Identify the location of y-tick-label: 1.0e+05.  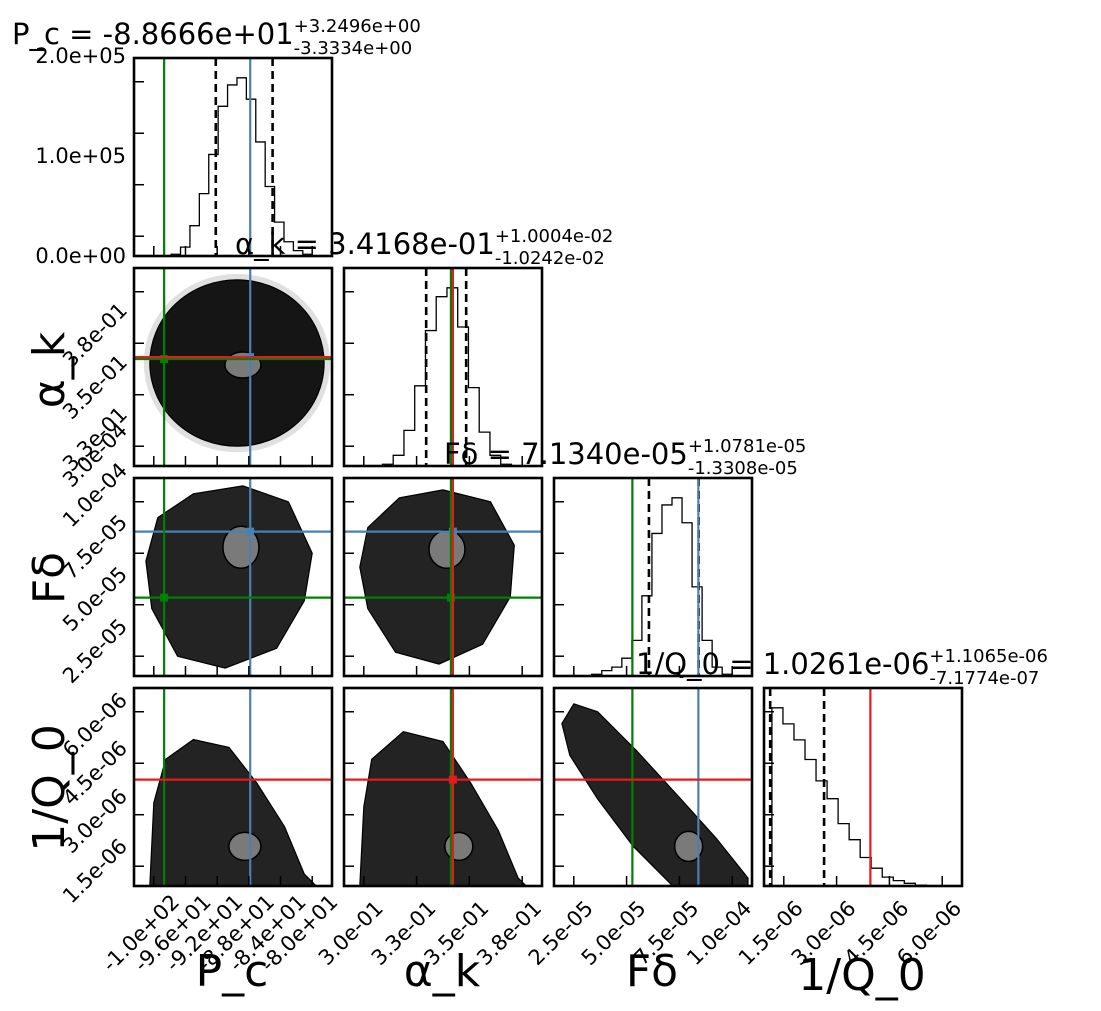
(80, 156).